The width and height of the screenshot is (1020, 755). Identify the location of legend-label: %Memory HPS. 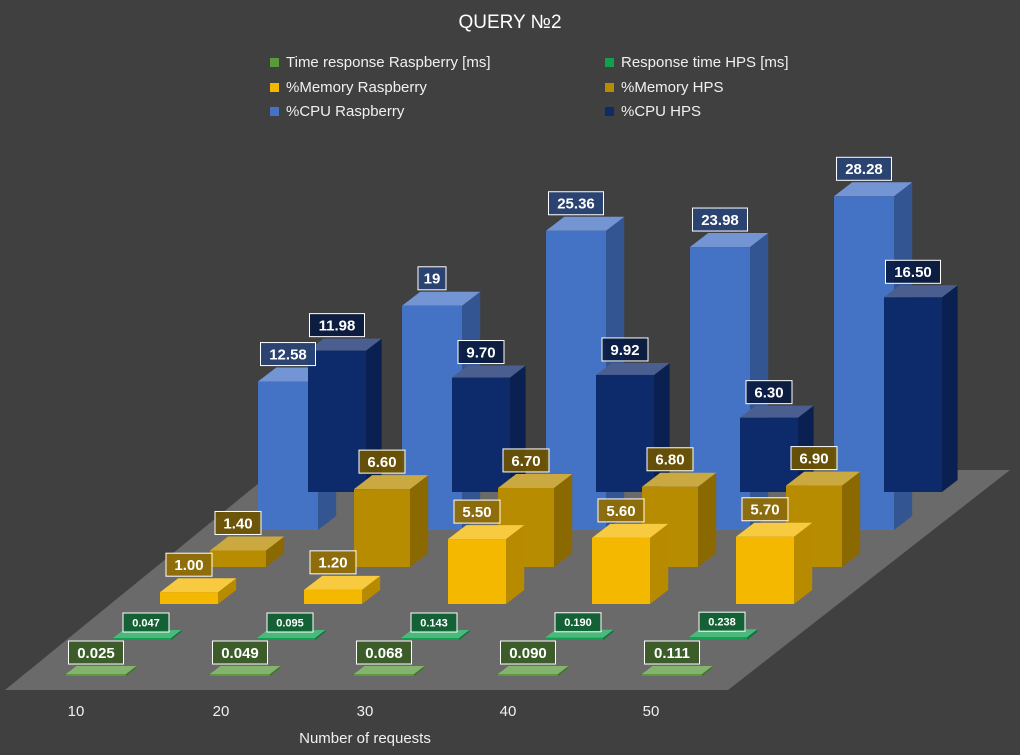
(672, 87).